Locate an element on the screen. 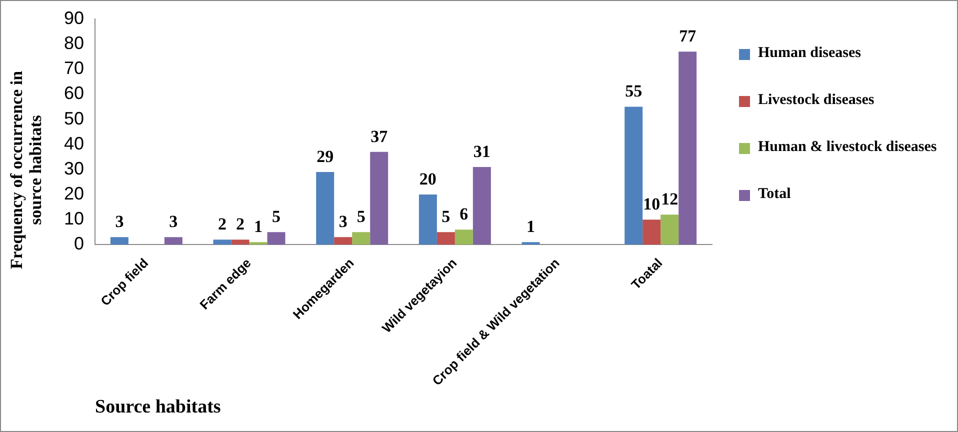 The image size is (958, 432). y-tick-label: 90 is located at coordinates (74, 18).